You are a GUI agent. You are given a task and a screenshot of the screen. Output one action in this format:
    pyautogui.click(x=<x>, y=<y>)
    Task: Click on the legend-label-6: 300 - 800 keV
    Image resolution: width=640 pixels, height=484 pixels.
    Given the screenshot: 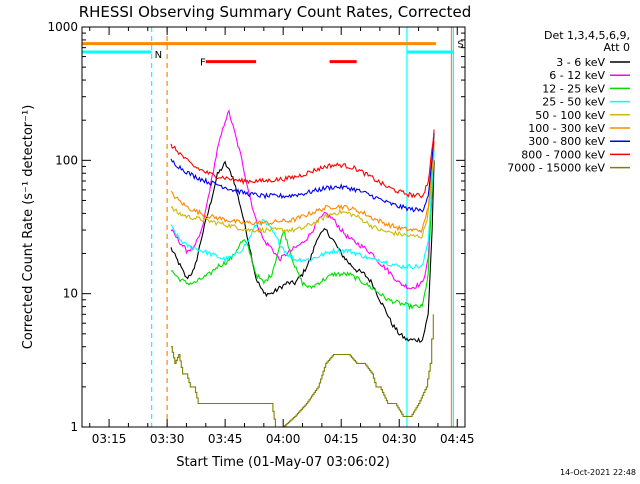 What is the action you would take?
    pyautogui.click(x=566, y=141)
    